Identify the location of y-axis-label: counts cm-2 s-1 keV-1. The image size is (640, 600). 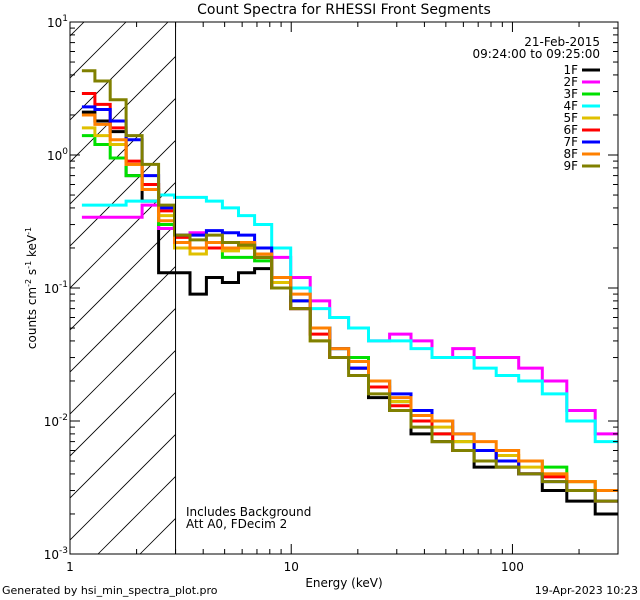
(31, 288).